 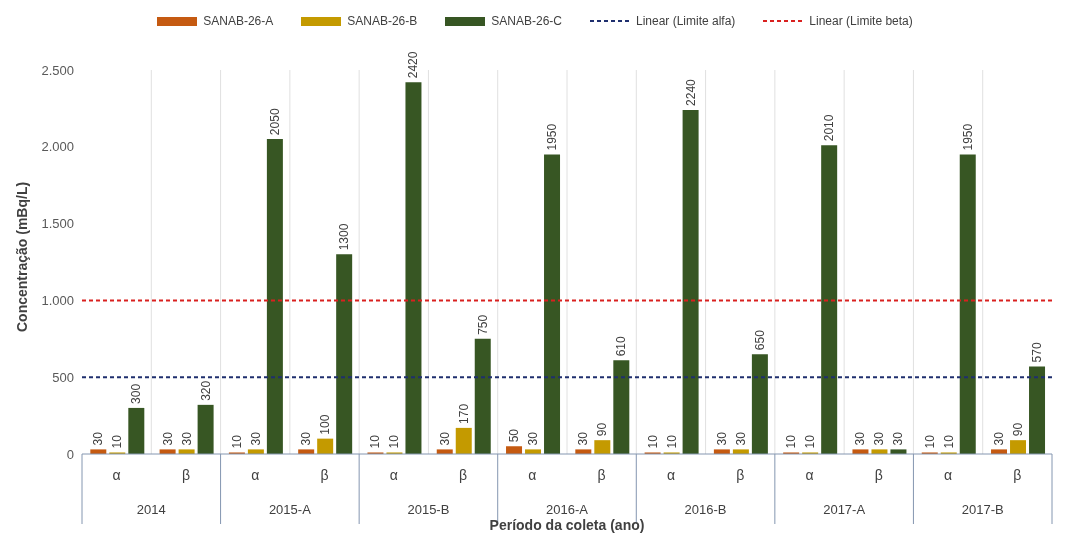 What do you see at coordinates (482, 324) in the screenshot?
I see `data-label: 750` at bounding box center [482, 324].